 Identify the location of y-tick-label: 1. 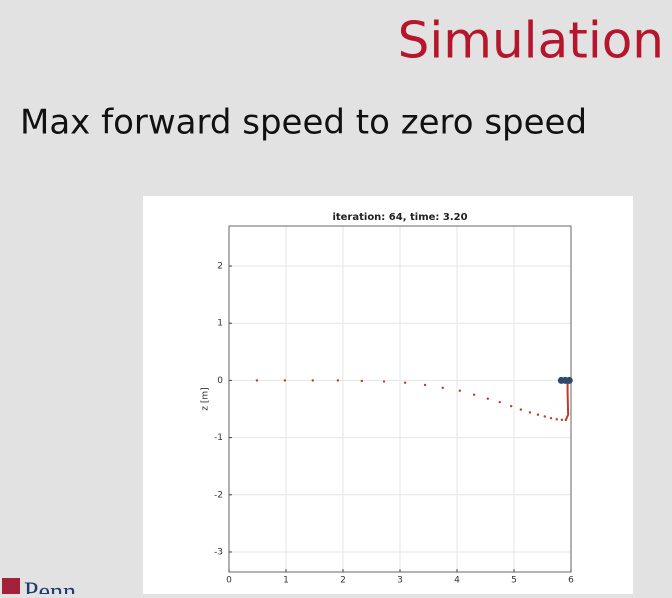
(220, 324).